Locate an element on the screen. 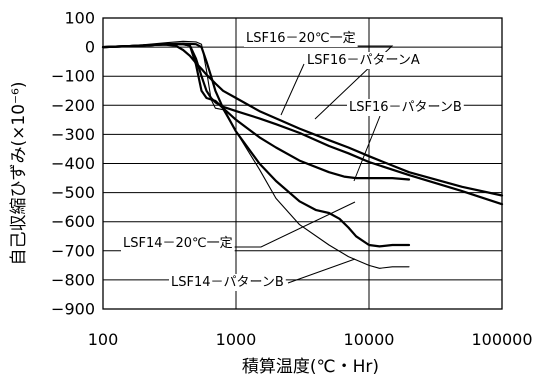 The image size is (537, 378). y-tick-label: −100 is located at coordinates (73, 76).